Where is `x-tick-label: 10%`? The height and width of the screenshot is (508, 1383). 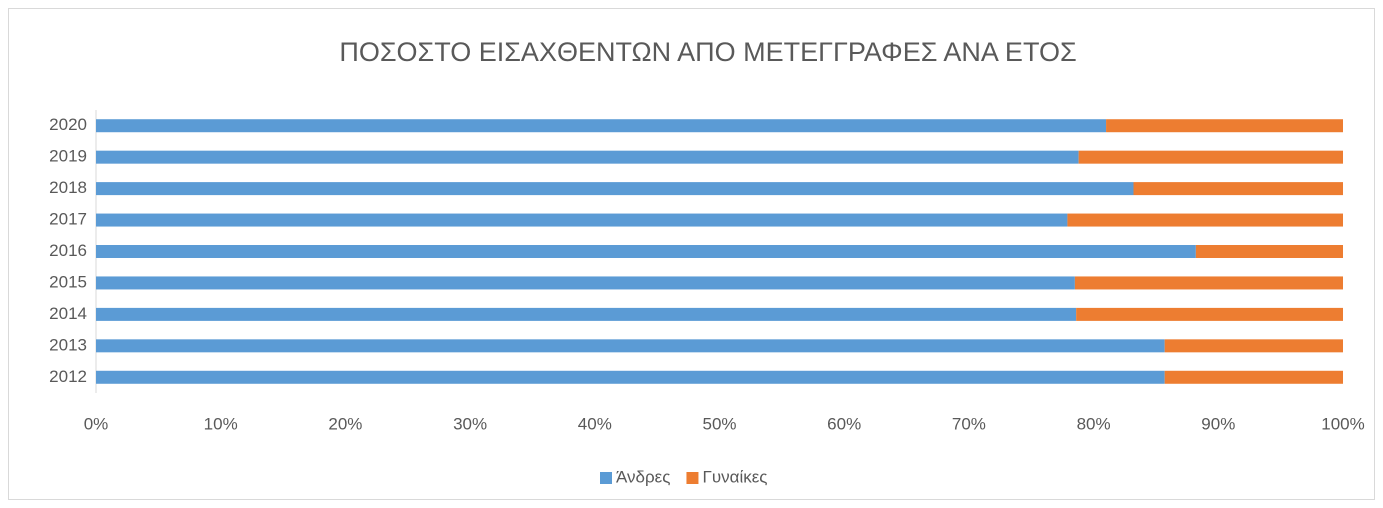
x-tick-label: 10% is located at coordinates (221, 423).